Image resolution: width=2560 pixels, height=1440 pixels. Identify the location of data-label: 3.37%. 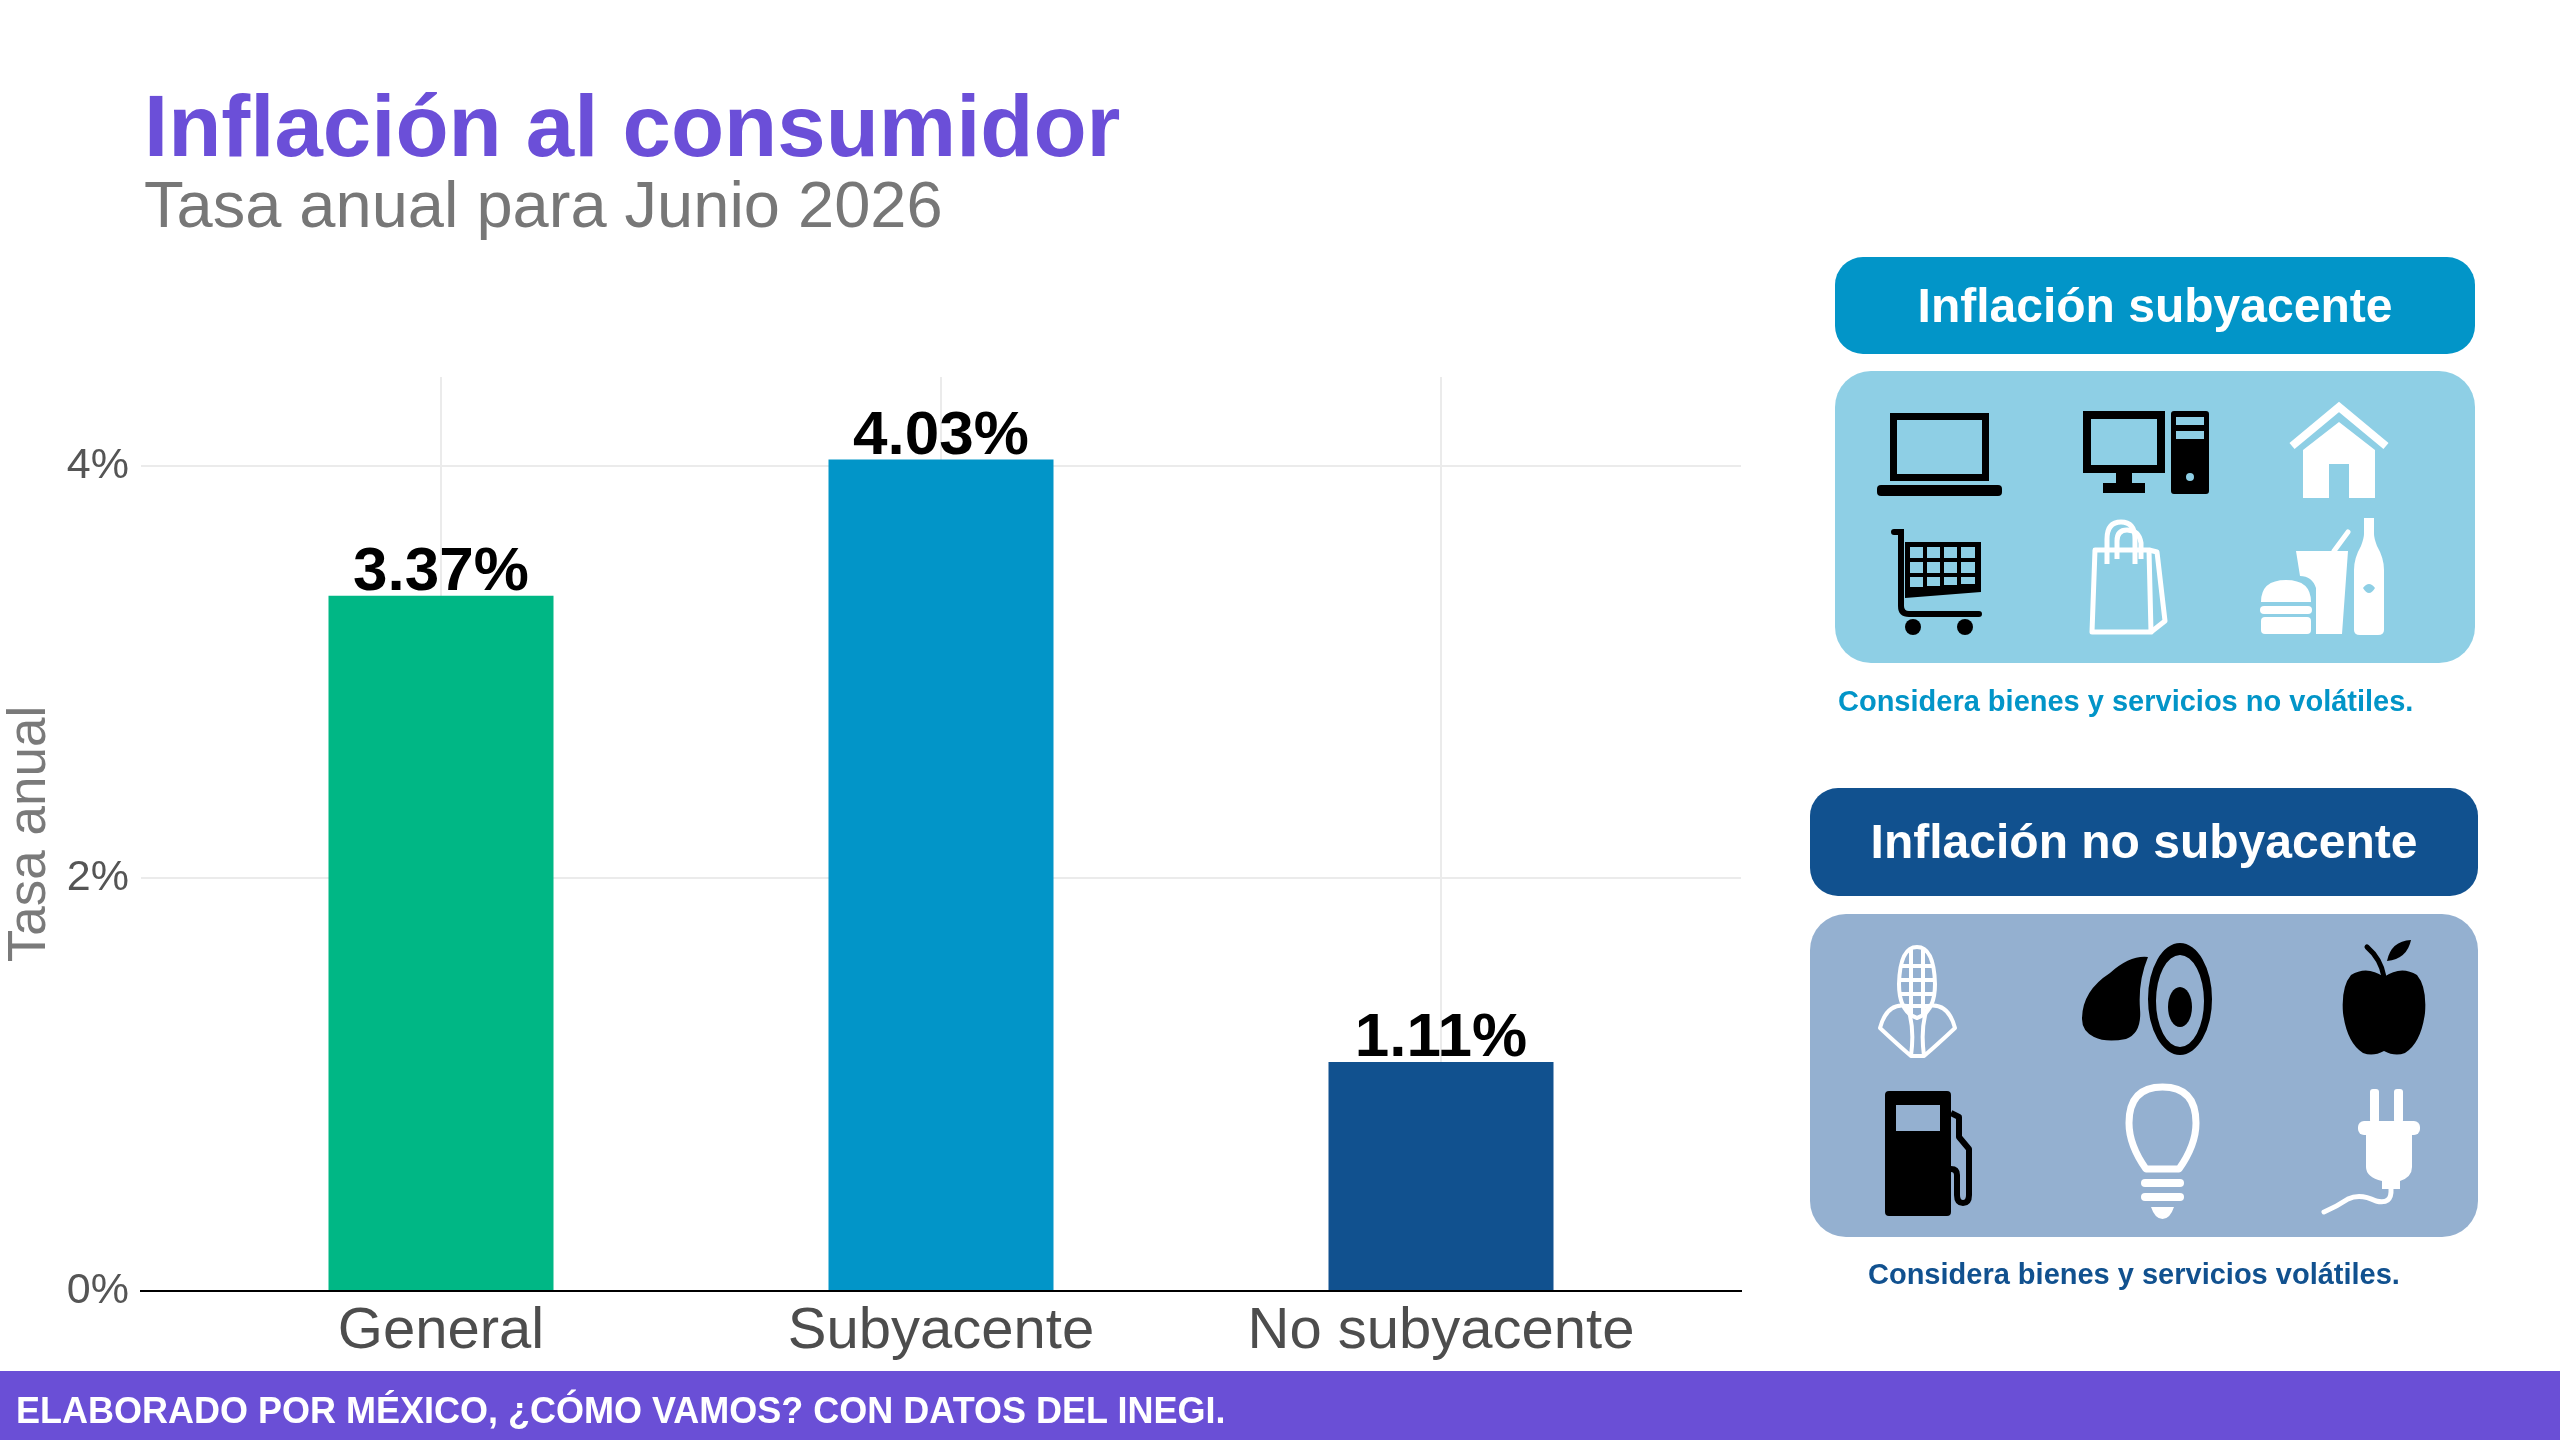
(441, 568).